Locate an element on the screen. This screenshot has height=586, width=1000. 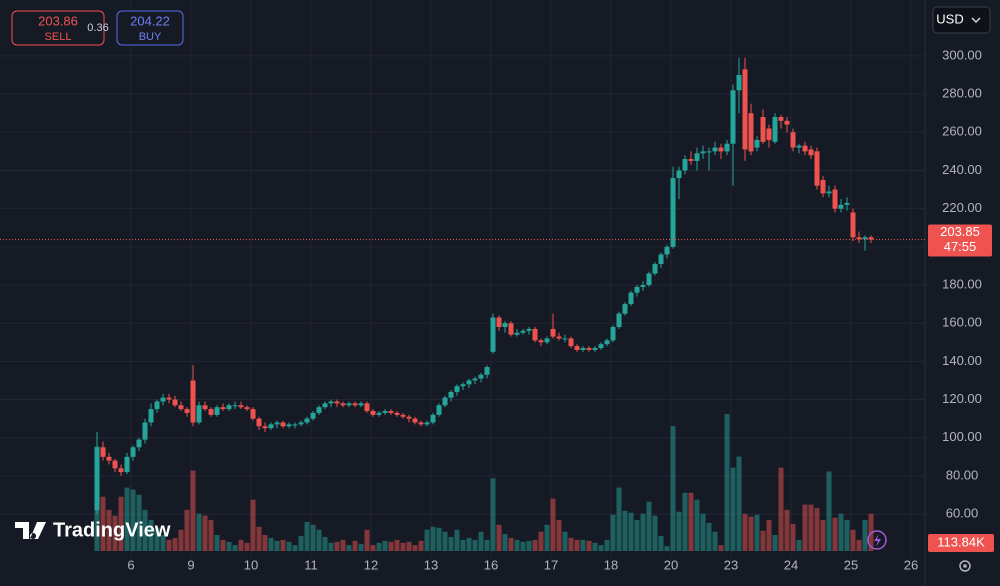
lightning-button is located at coordinates (877, 540).